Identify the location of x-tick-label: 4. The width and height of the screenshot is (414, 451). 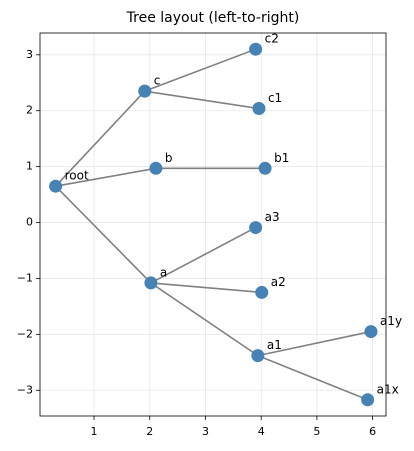
(261, 431).